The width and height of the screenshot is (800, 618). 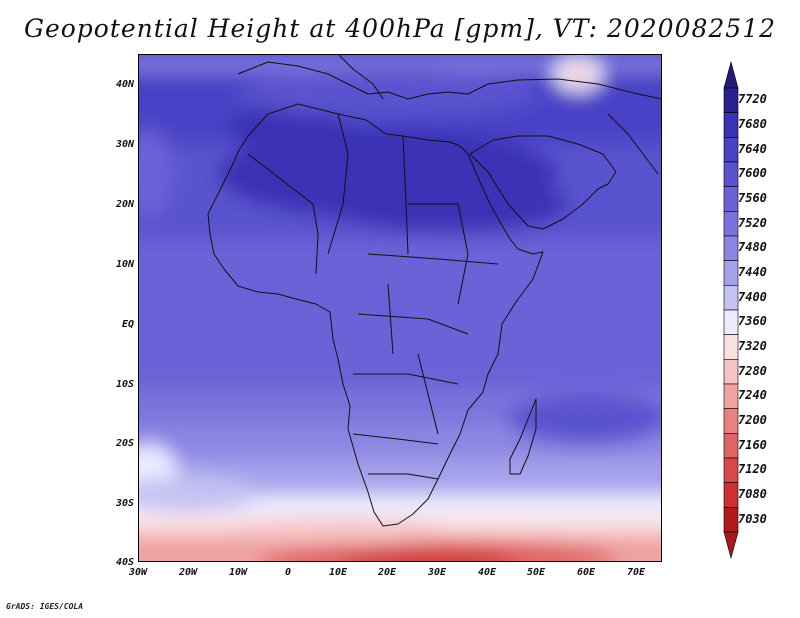 What do you see at coordinates (636, 572) in the screenshot?
I see `lon-label: 70E` at bounding box center [636, 572].